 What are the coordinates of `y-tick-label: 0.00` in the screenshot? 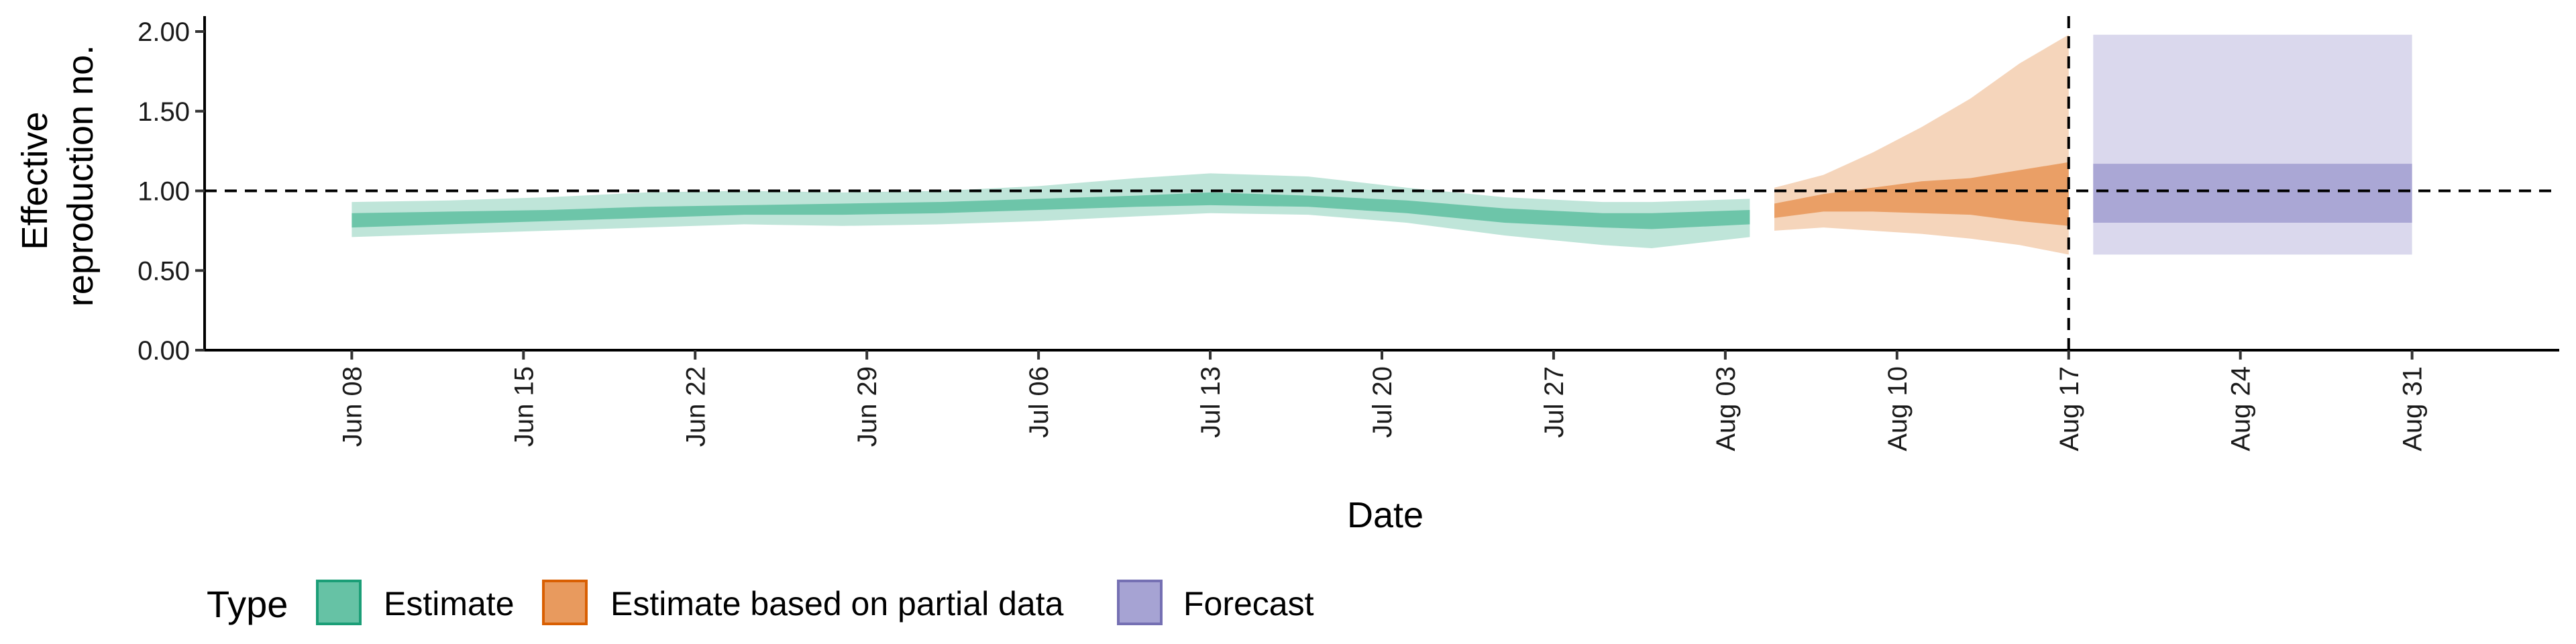 It's located at (164, 351).